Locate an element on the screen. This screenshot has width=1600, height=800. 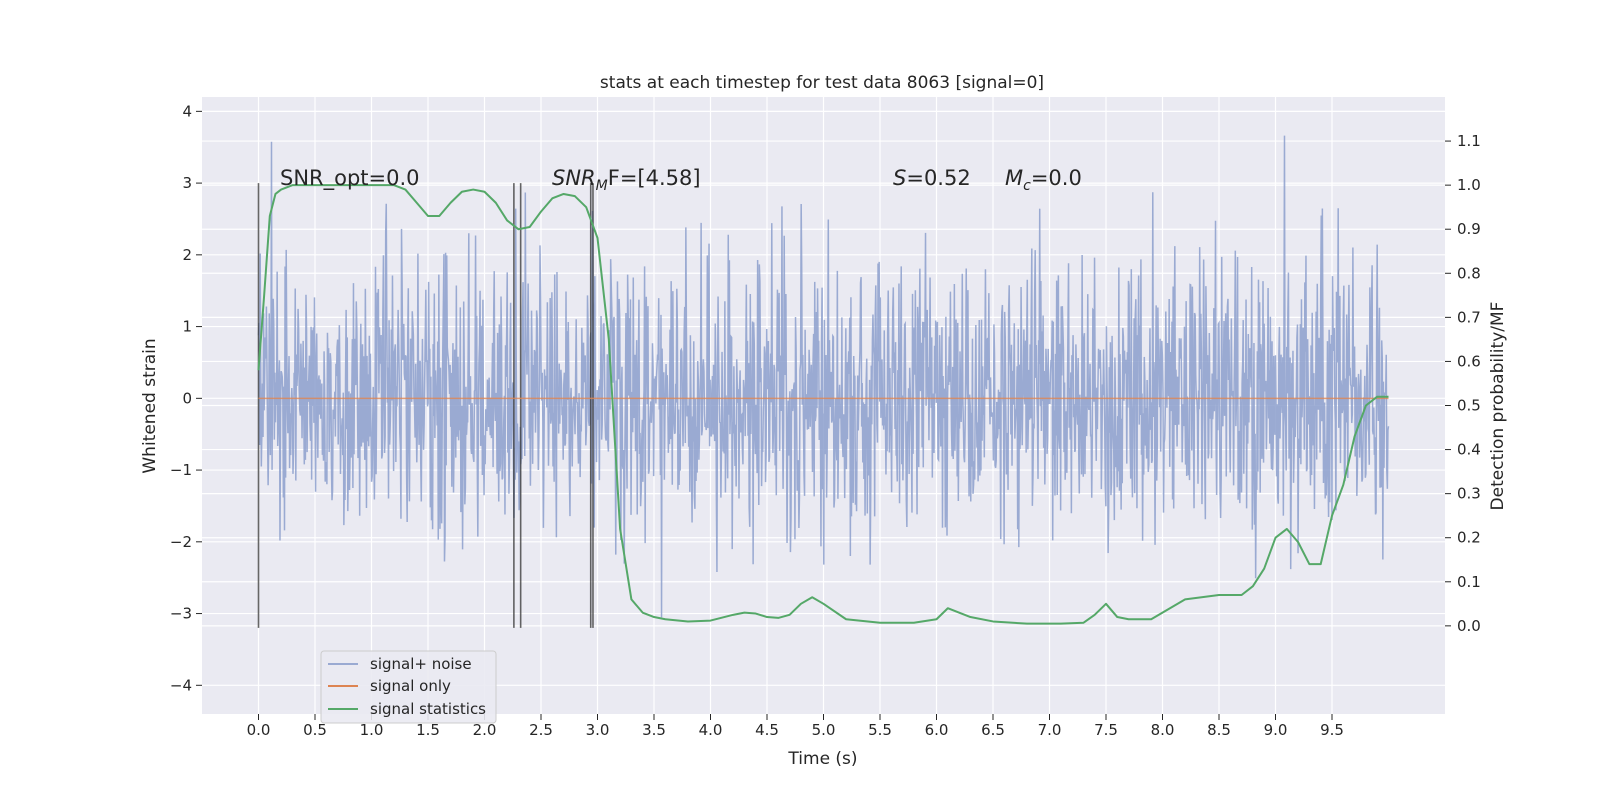
y-tick-label-7: 3 is located at coordinates (187, 183).